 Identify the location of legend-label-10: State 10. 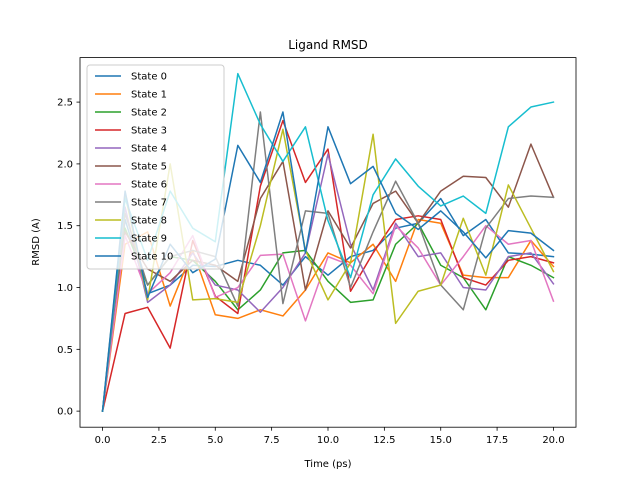
(152, 257).